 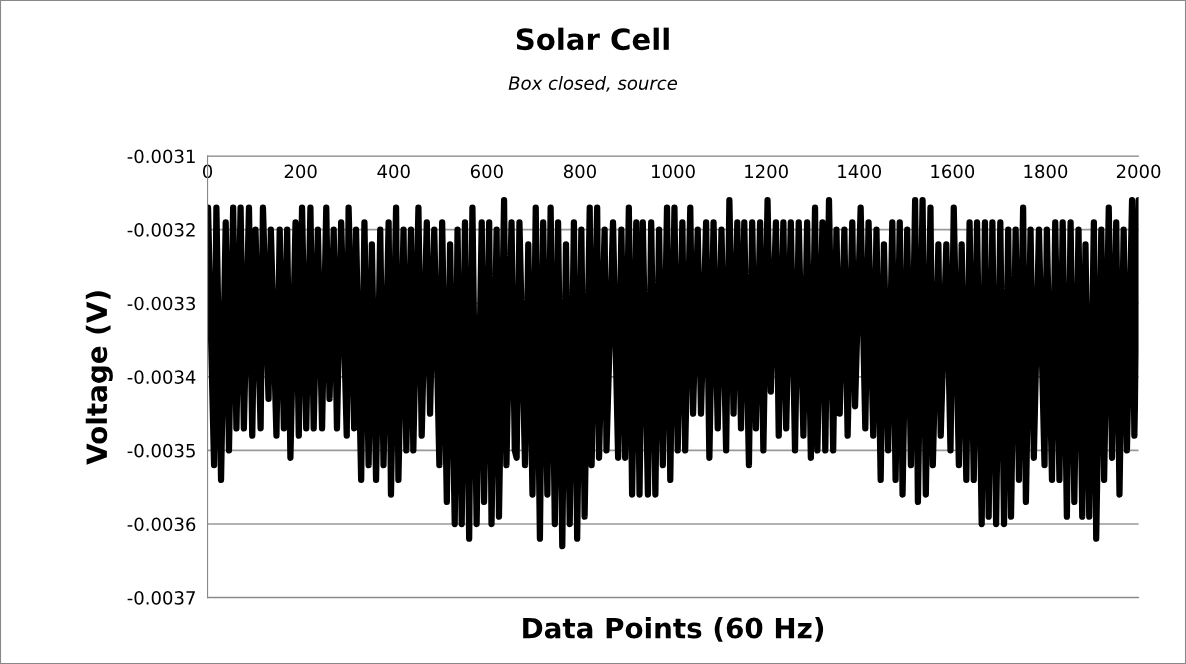 I want to click on y-tick-label: -0.0032, so click(x=161, y=230).